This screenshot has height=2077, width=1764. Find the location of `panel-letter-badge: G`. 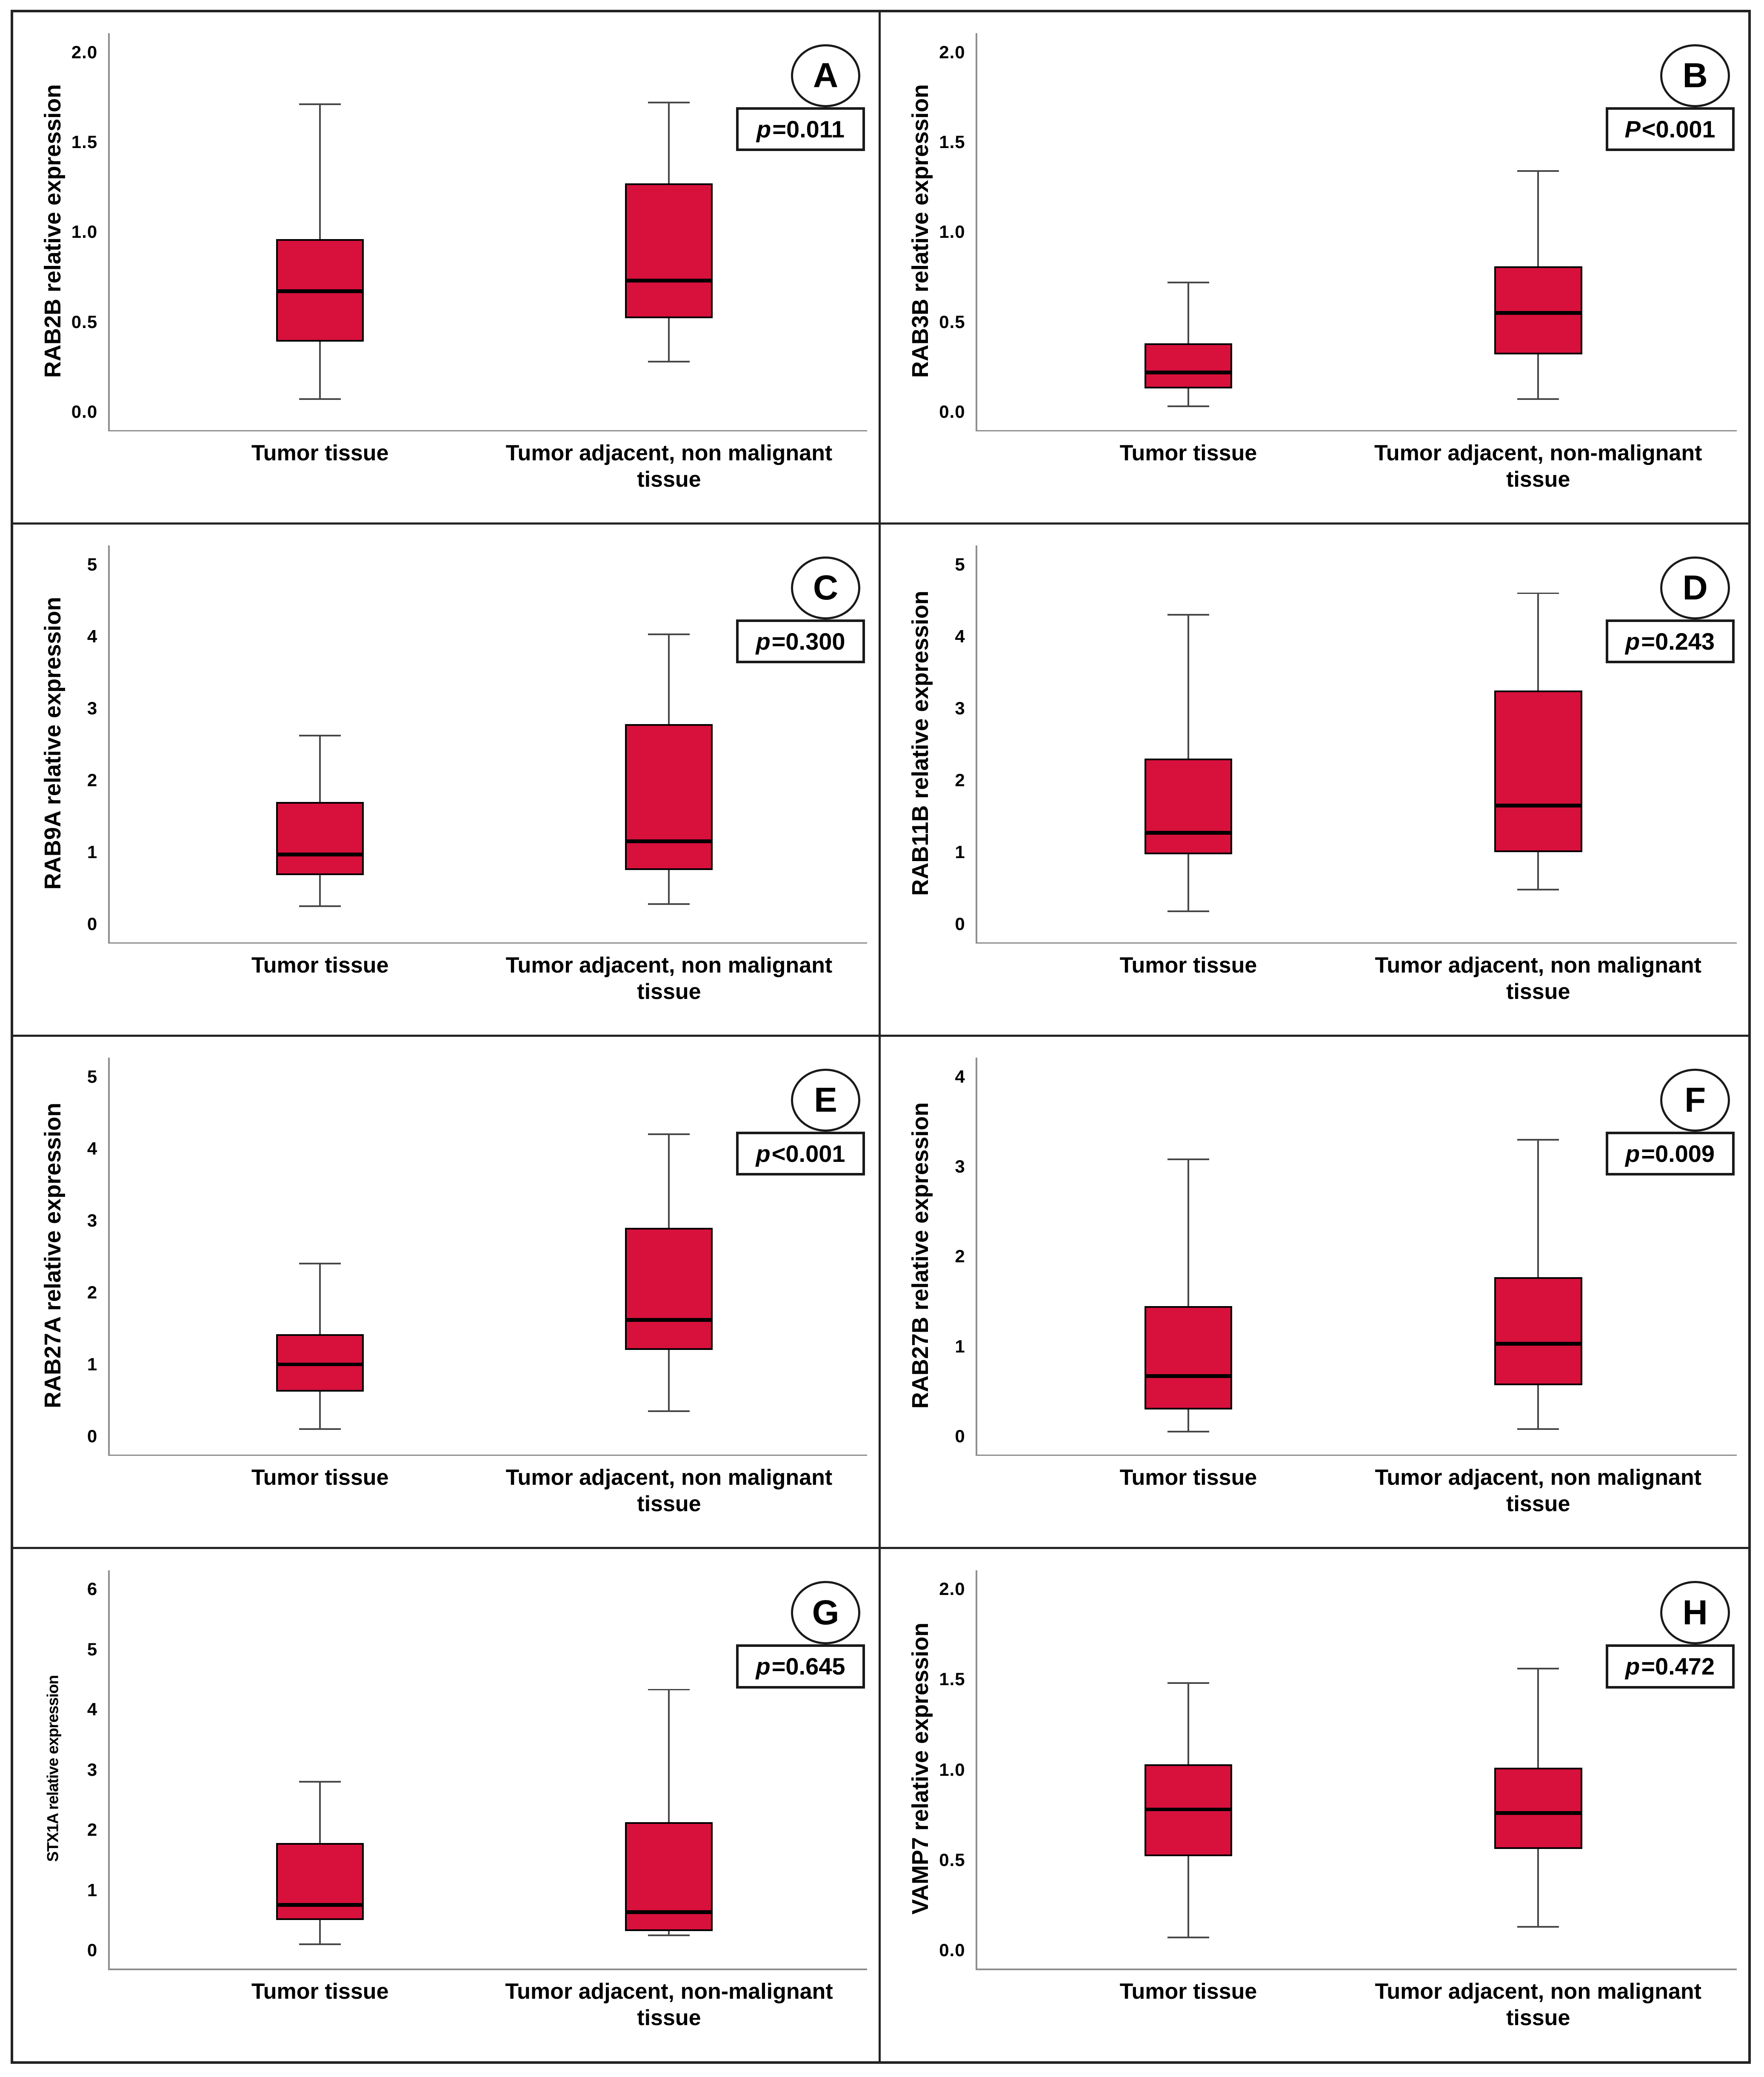

panel-letter-badge: G is located at coordinates (825, 1613).